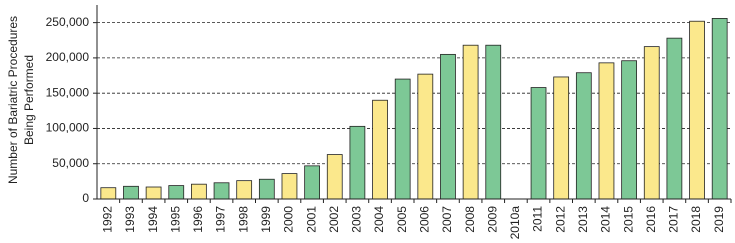 Image resolution: width=735 pixels, height=243 pixels. I want to click on x-tick-label: 1992, so click(107, 219).